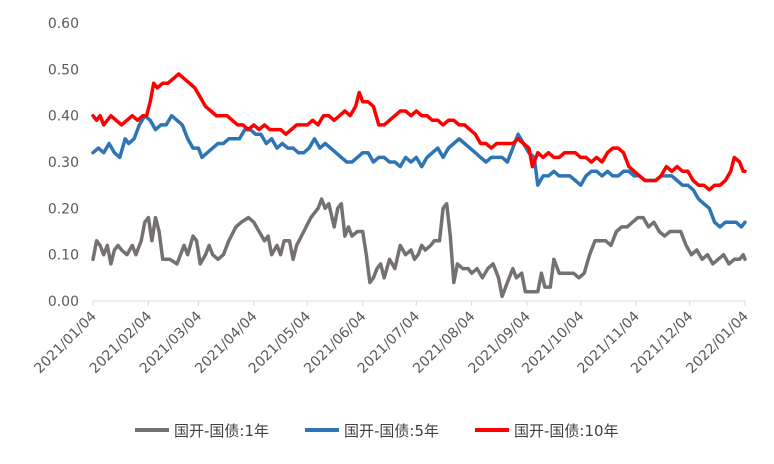  I want to click on legend-label: 国开-国债:10年, so click(566, 431).